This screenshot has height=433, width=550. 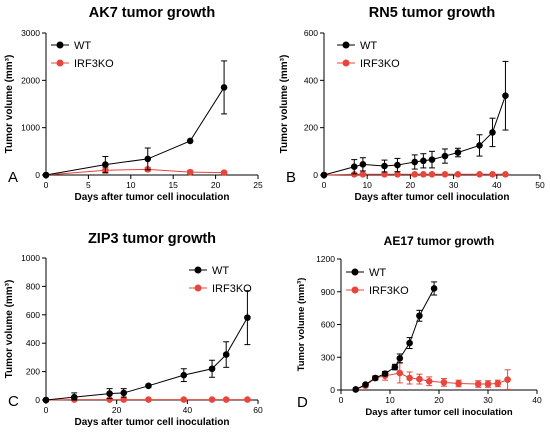 I want to click on x-tick-label-a: 10, so click(x=131, y=185).